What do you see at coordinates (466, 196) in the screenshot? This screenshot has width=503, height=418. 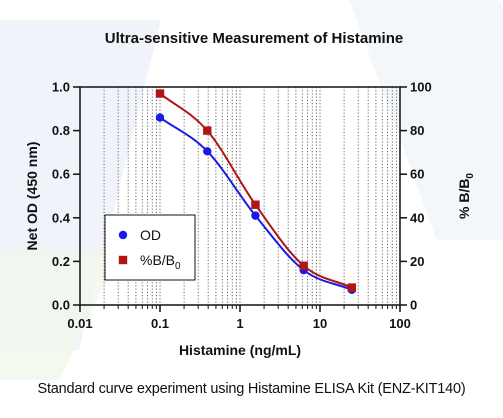 I see `y-right-axis-title: % B/B0` at bounding box center [466, 196].